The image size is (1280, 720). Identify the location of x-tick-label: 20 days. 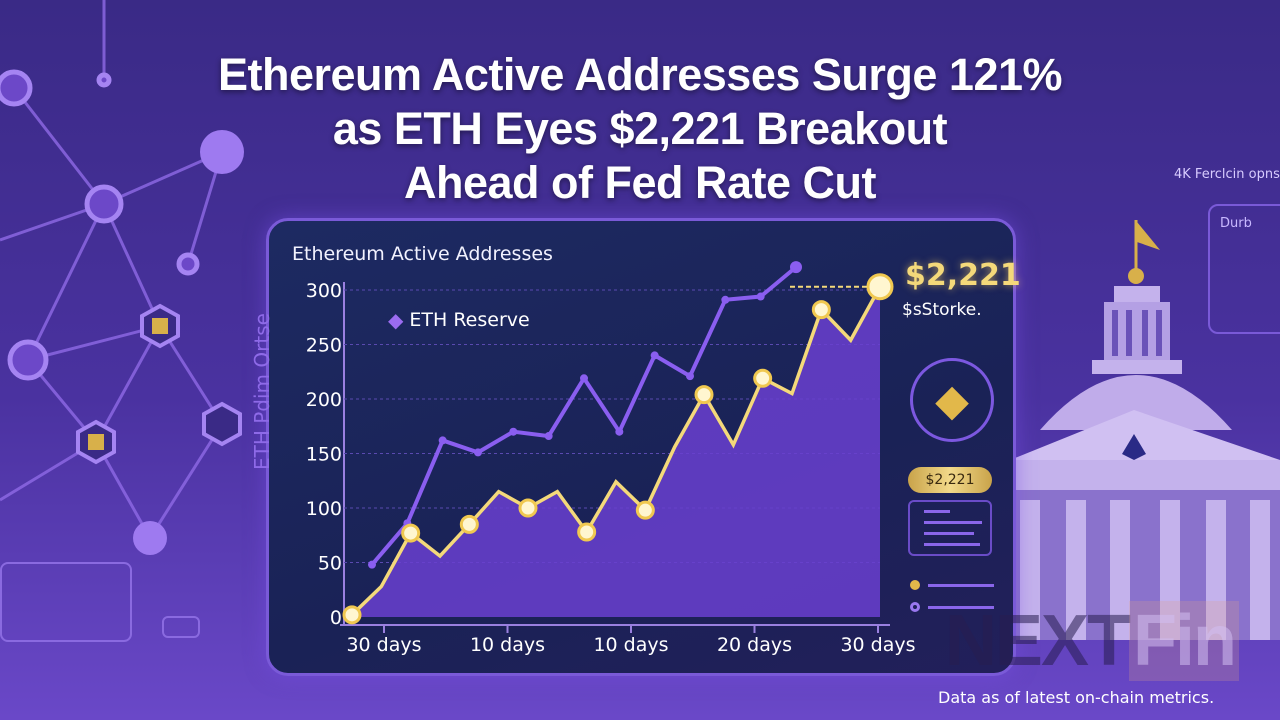
(754, 645).